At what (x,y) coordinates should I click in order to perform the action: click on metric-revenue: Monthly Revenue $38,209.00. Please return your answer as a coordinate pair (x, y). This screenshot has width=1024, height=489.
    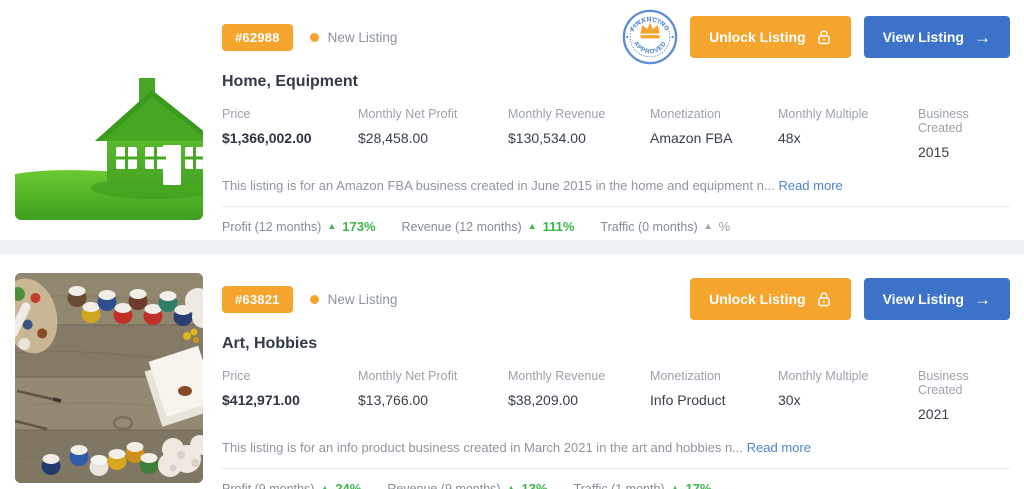
    Looking at the image, I should click on (579, 395).